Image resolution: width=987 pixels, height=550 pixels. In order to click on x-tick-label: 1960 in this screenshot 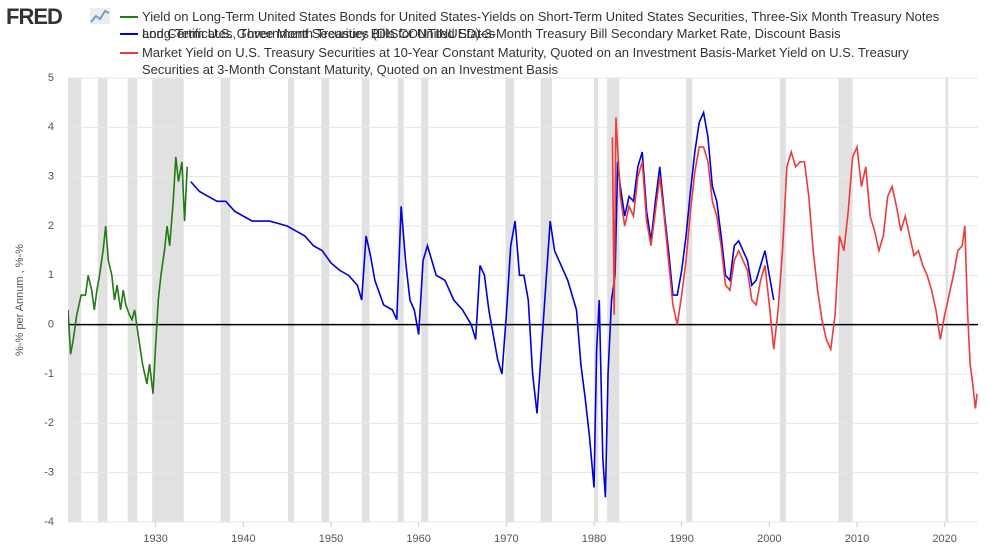, I will do `click(418, 539)`.